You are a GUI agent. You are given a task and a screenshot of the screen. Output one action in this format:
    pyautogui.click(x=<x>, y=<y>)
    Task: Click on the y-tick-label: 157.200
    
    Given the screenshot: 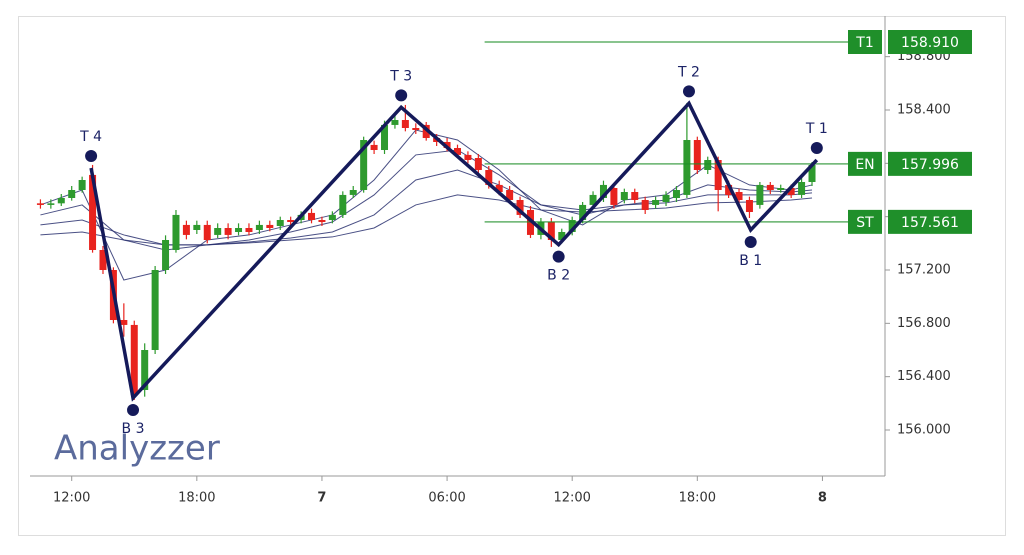 What is the action you would take?
    pyautogui.click(x=924, y=270)
    